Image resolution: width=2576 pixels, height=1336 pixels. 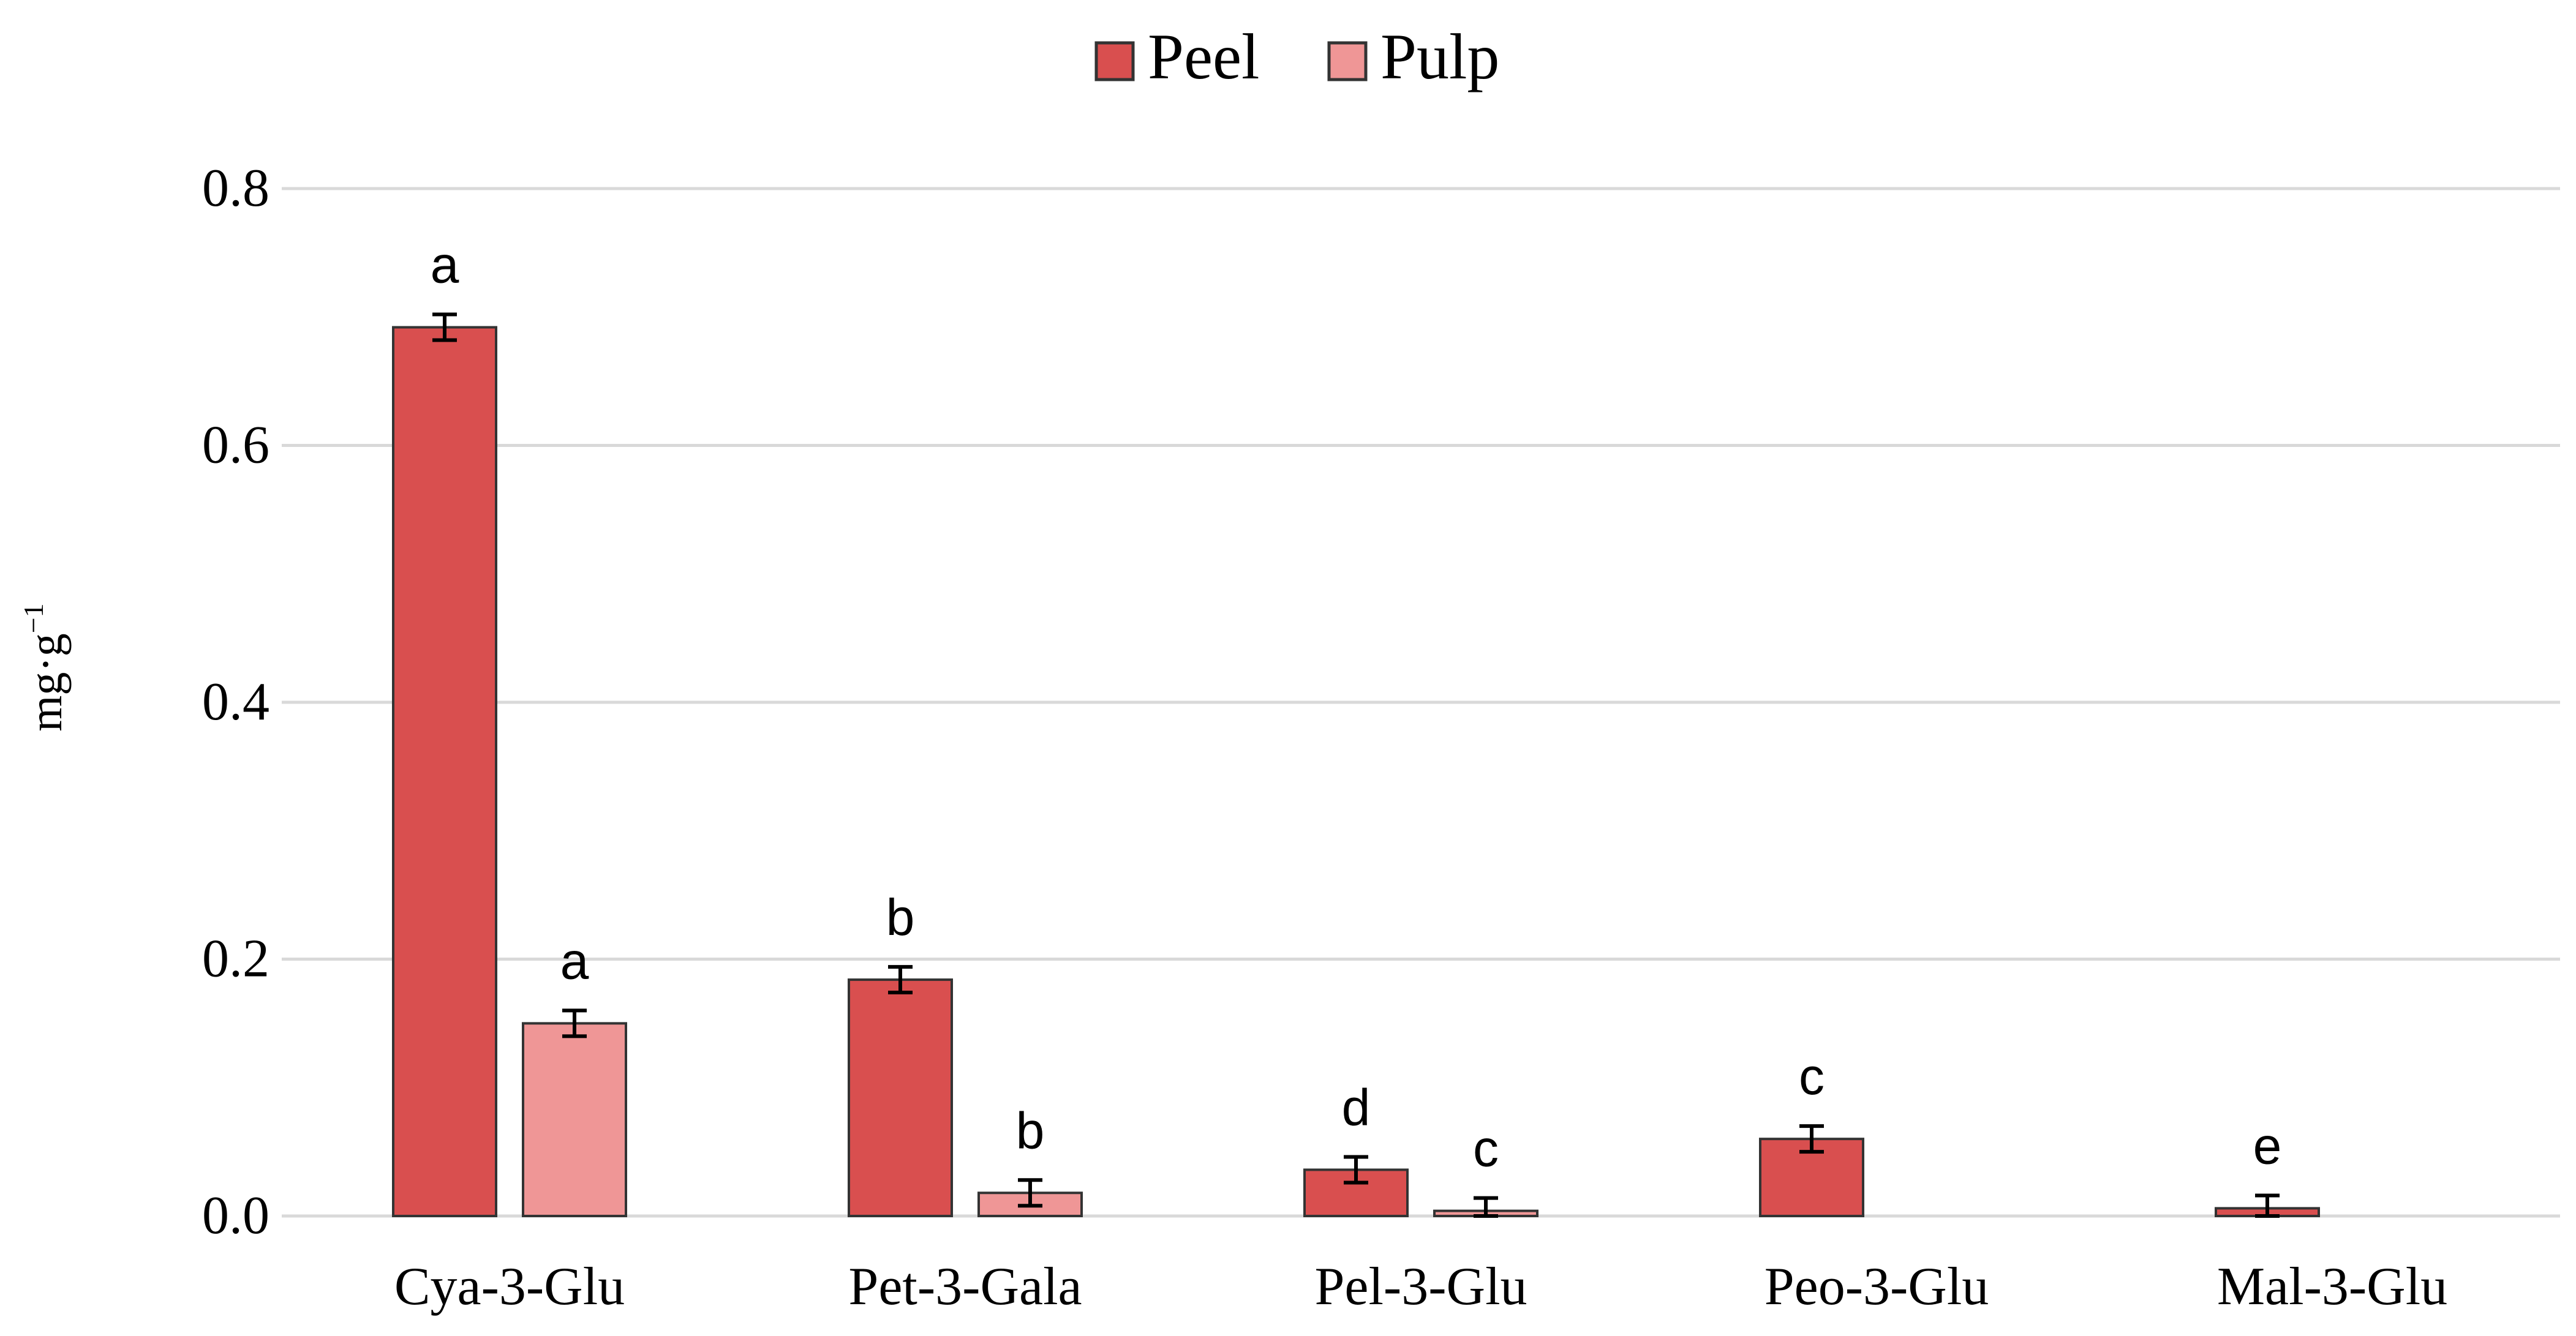 What do you see at coordinates (235, 1215) in the screenshot?
I see `y-tick-label: 0.0` at bounding box center [235, 1215].